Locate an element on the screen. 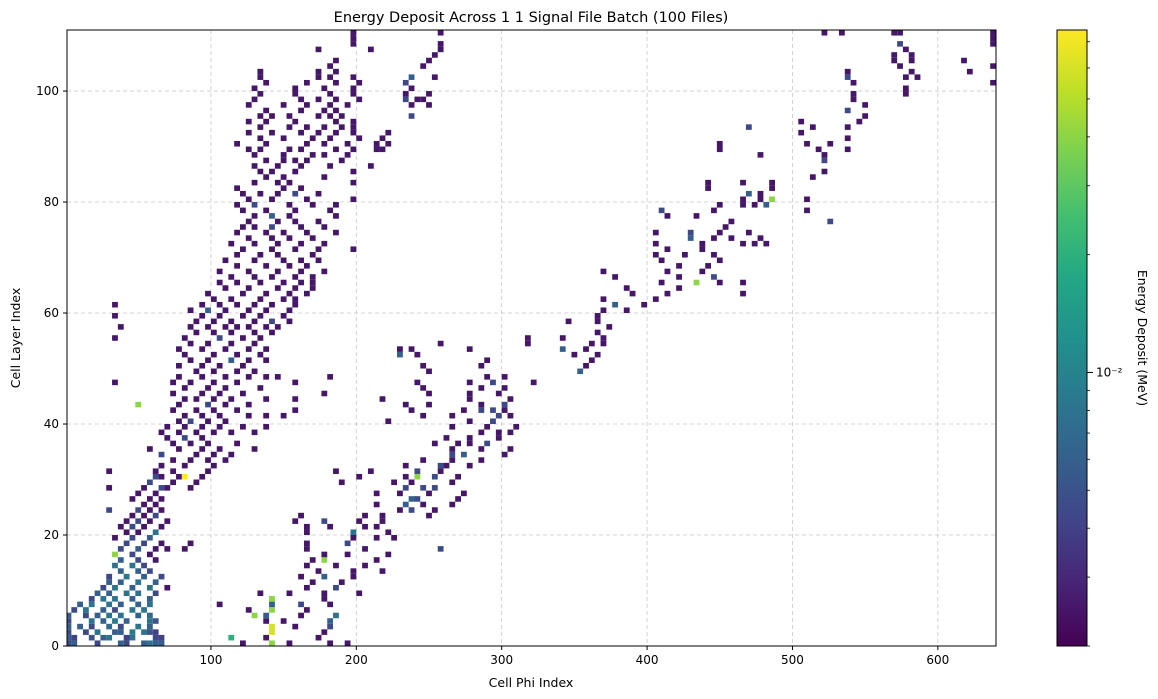 The height and width of the screenshot is (699, 1158). x-axis-ticks: 100 200 300 400 500 600 is located at coordinates (574, 656).